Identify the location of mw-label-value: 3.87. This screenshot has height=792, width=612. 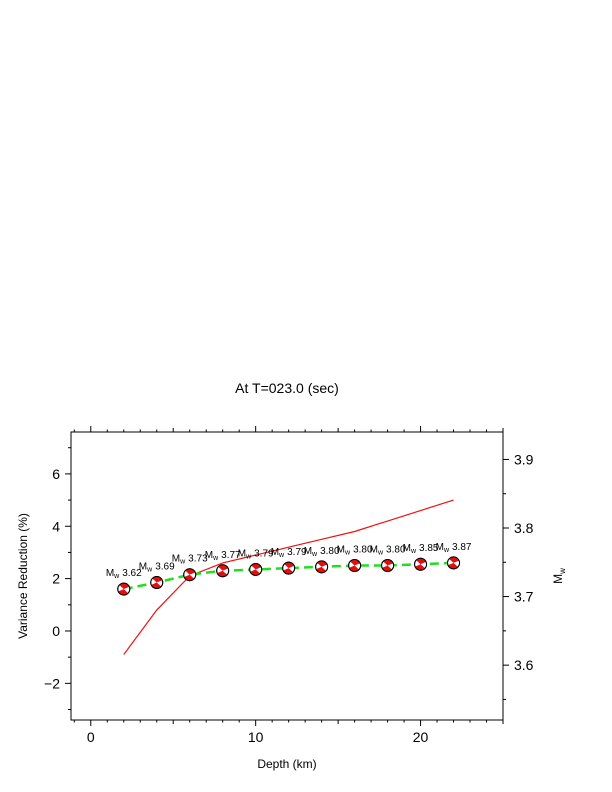
(462, 547).